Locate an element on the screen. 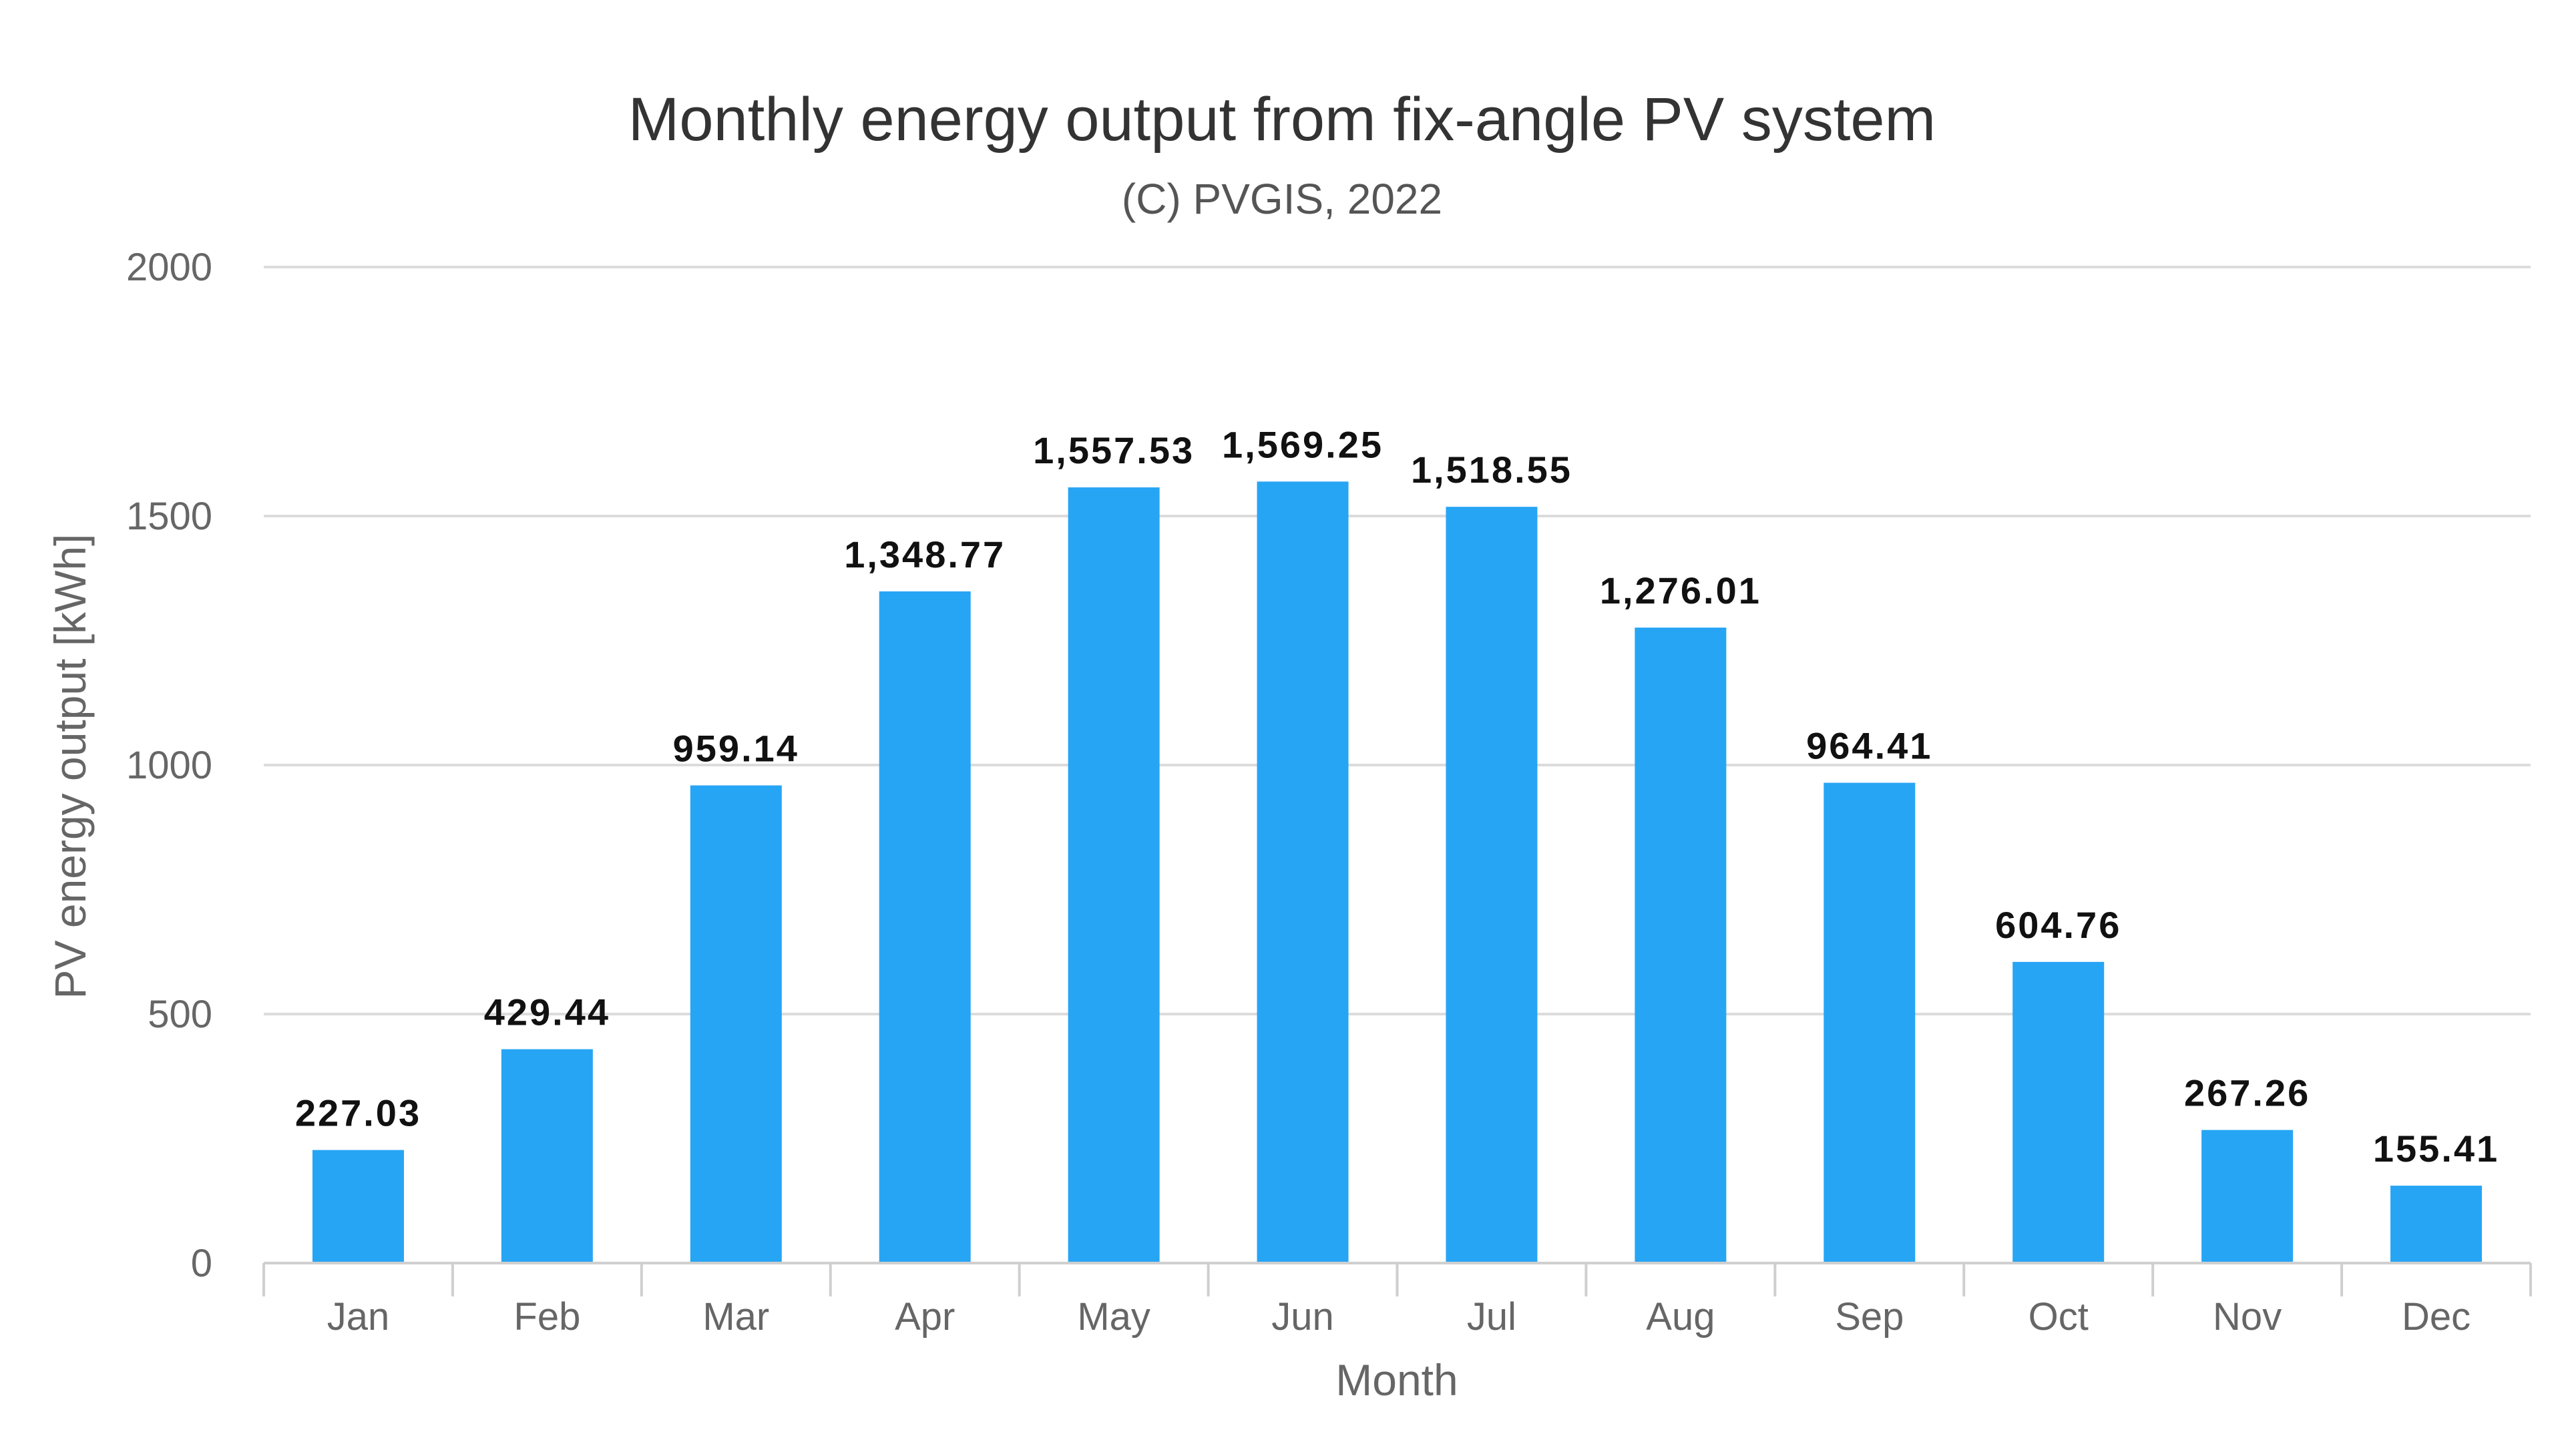 Image resolution: width=2564 pixels, height=1456 pixels. bar-jul is located at coordinates (1492, 885).